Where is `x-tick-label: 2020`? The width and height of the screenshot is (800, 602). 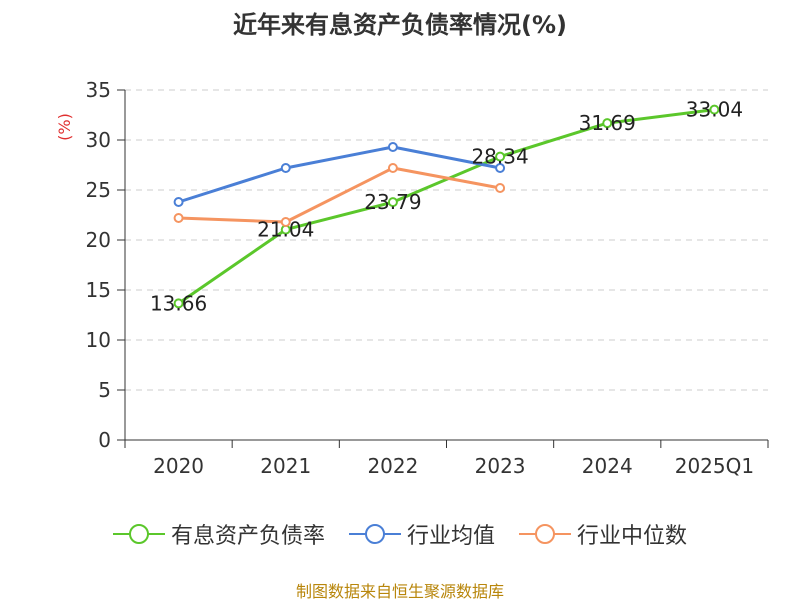
x-tick-label: 2020 is located at coordinates (178, 466).